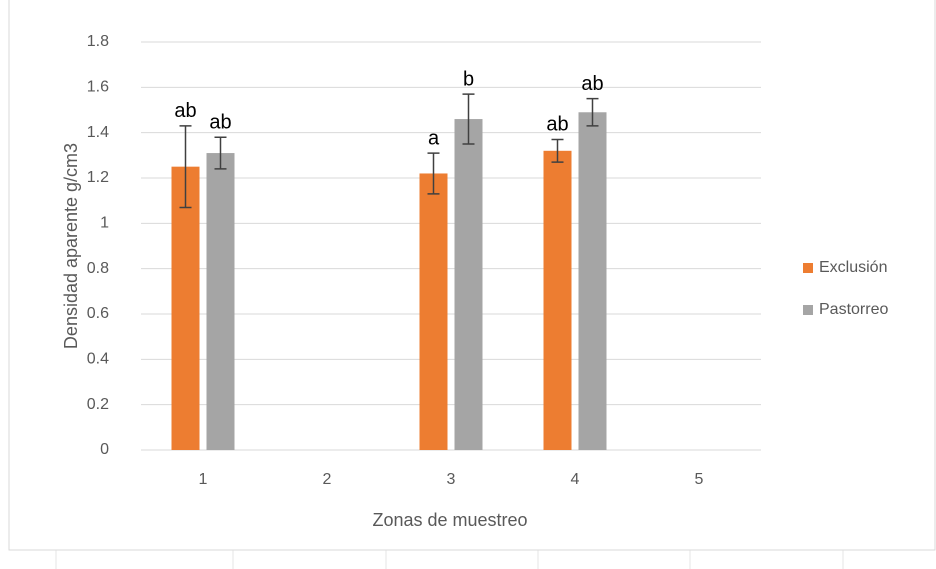 The image size is (936, 569). I want to click on x-axis-title: Zonas de muestreo, so click(449, 520).